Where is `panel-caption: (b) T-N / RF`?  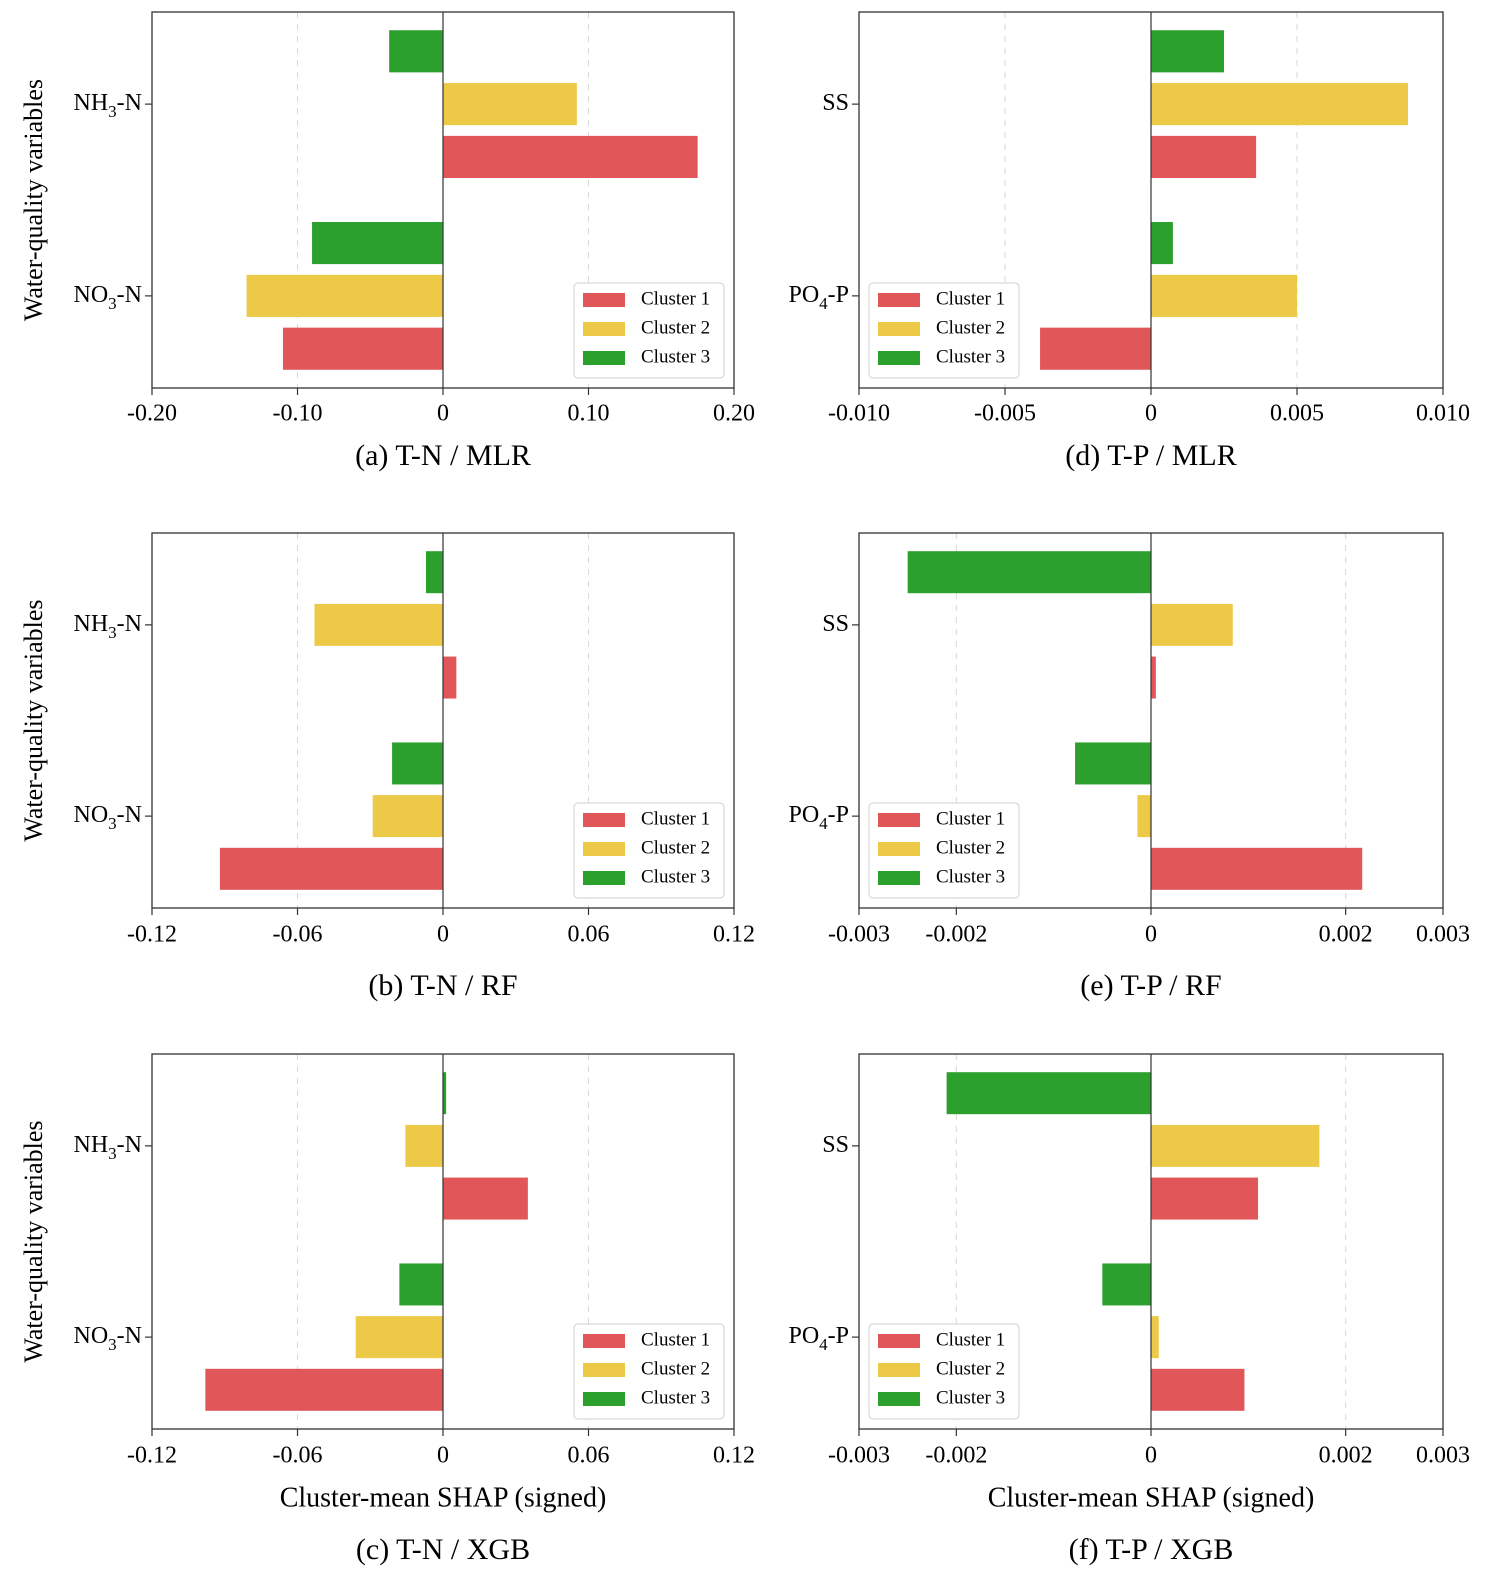
panel-caption: (b) T-N / RF is located at coordinates (442, 985).